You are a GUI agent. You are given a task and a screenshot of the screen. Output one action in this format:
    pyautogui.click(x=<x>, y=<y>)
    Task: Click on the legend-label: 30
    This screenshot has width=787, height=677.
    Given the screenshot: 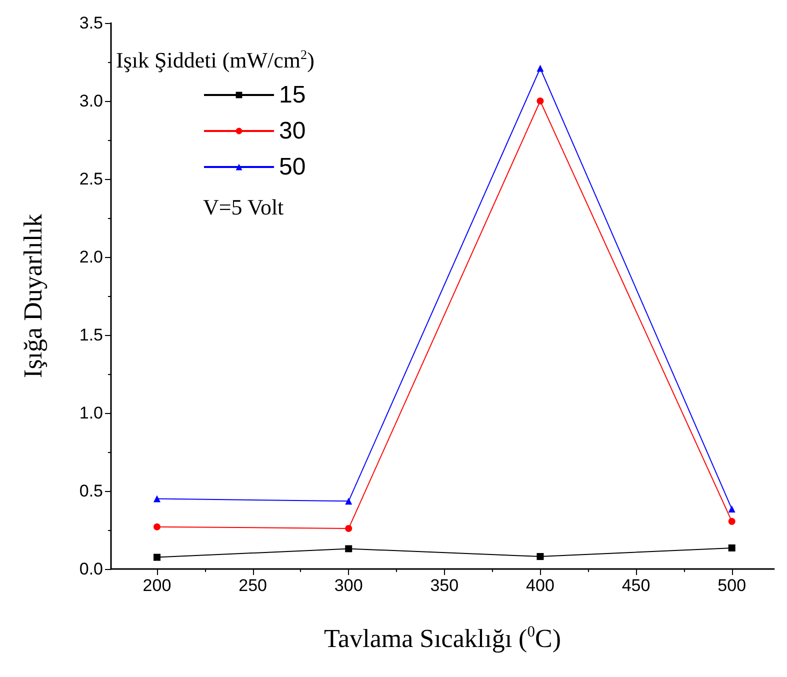 What is the action you would take?
    pyautogui.click(x=292, y=131)
    